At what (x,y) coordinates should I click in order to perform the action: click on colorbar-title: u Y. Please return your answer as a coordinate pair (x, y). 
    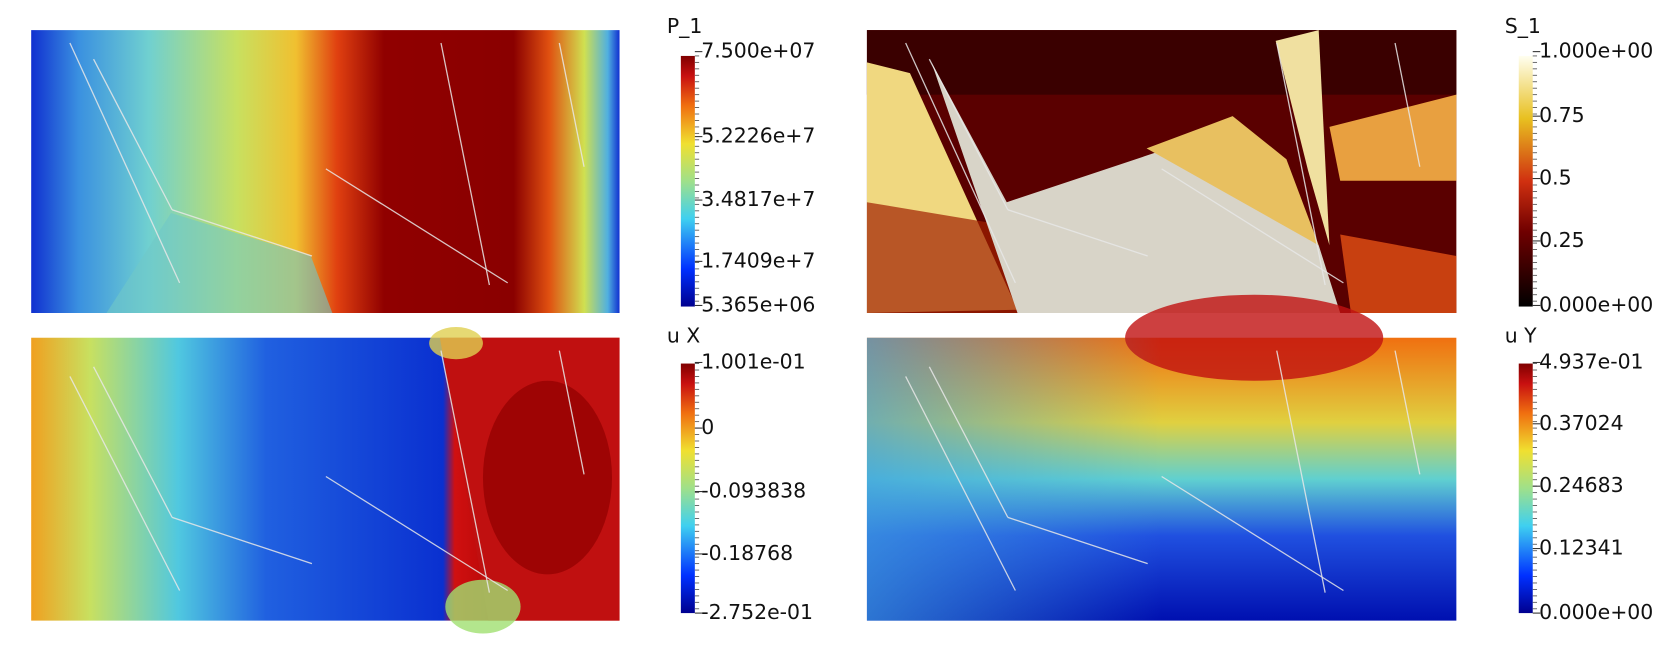
    Looking at the image, I should click on (1521, 336).